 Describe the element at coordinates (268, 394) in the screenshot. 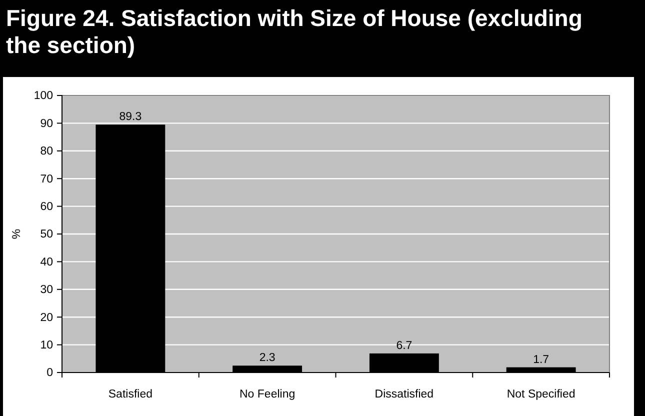

I see `x-tick-label: No Feeling` at that location.